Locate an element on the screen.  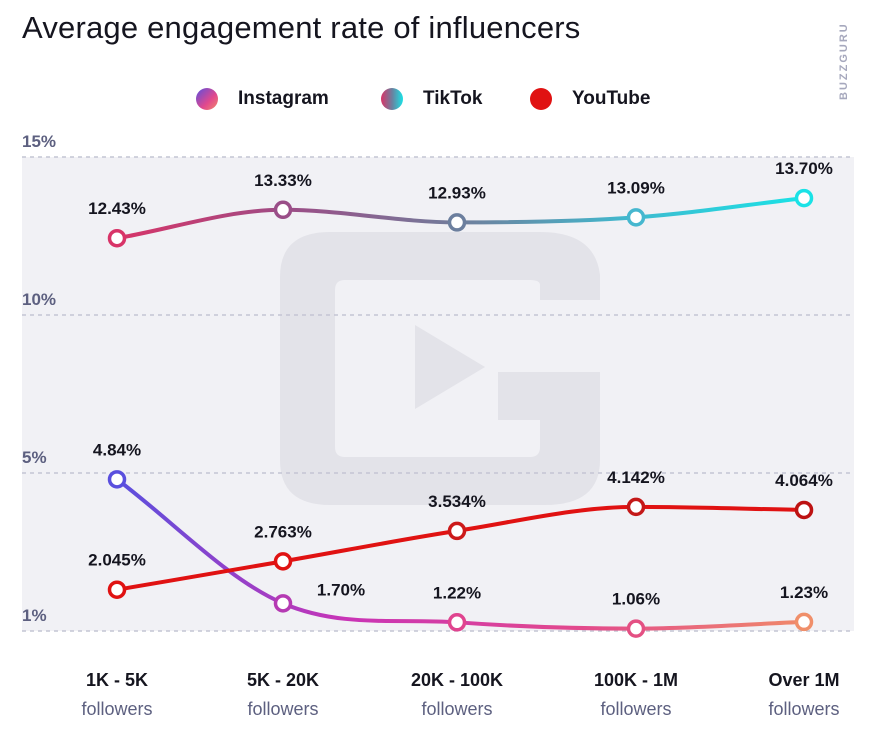
legend-item-youtube: YouTube is located at coordinates (590, 99).